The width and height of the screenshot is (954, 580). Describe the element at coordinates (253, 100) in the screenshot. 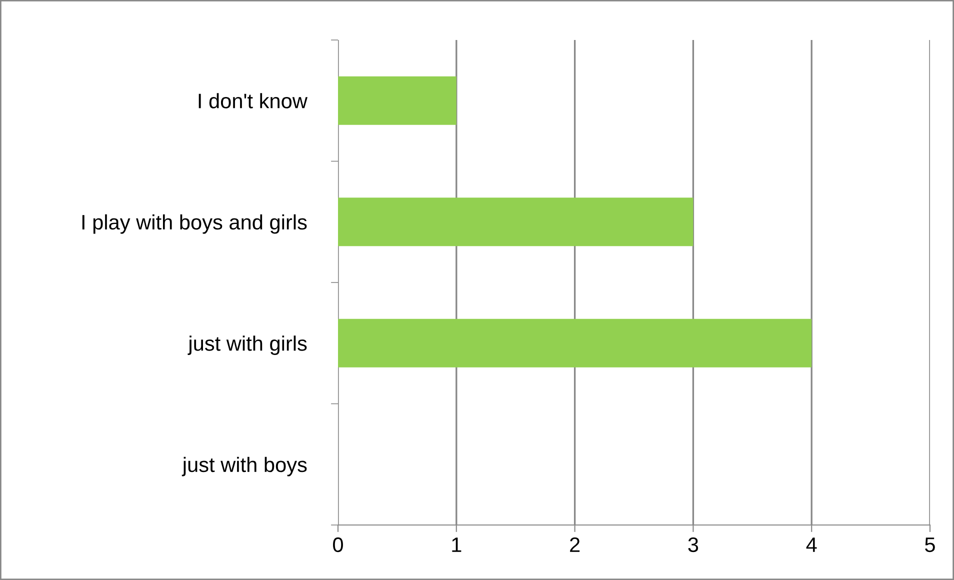

I see `y-tick-label: I don't know` at that location.